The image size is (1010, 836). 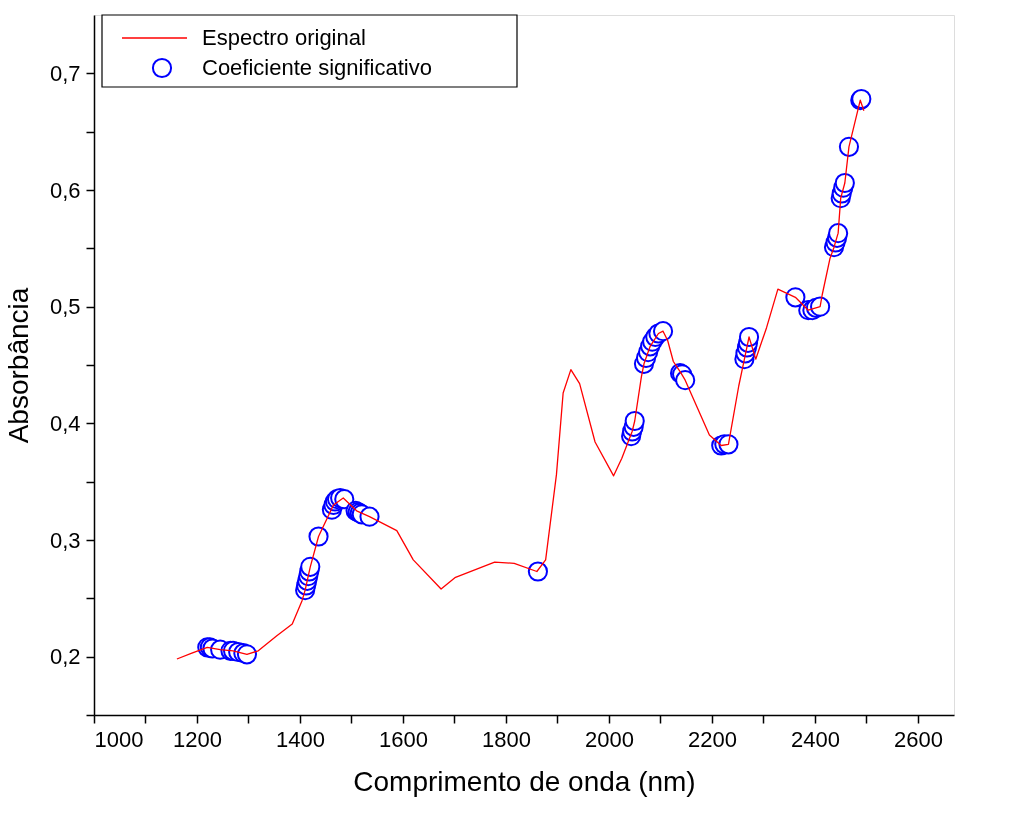 I want to click on legend-label: Espectro original, so click(x=284, y=37).